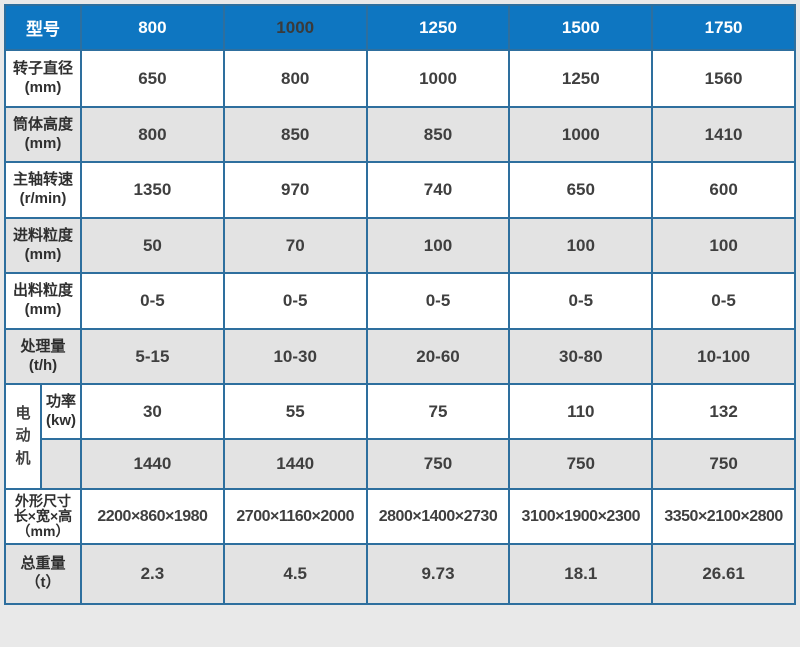  I want to click on cell-value: 9.73, so click(438, 574).